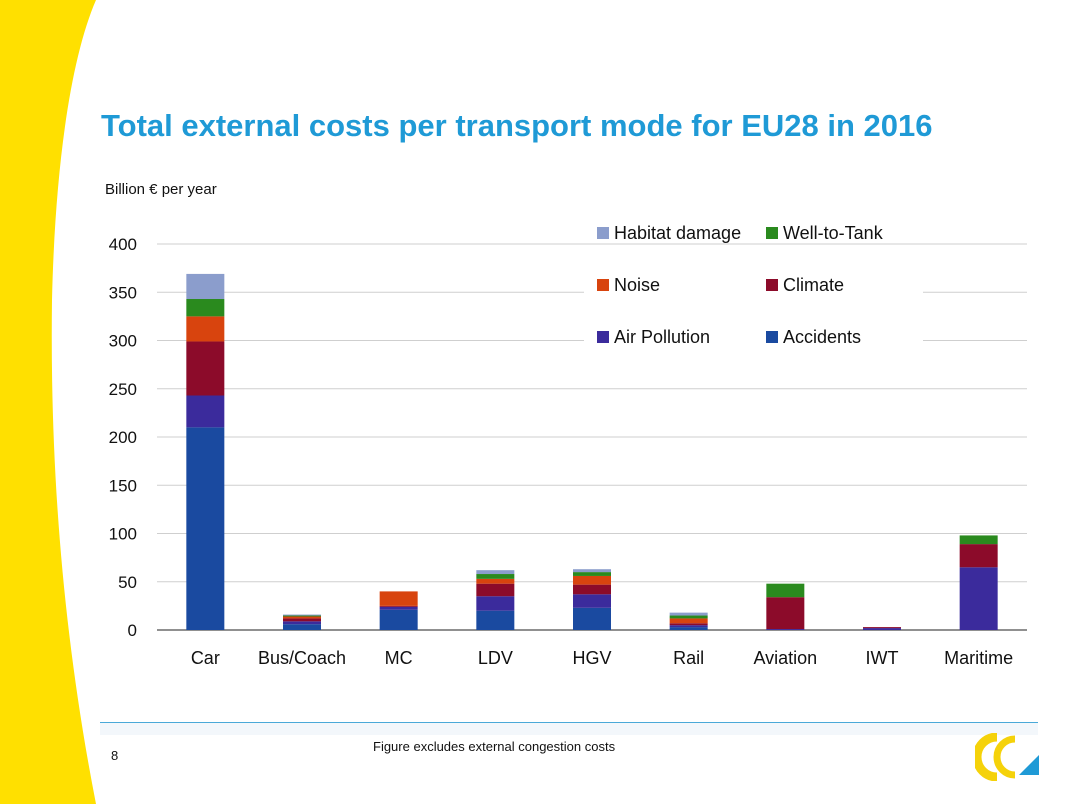 The width and height of the screenshot is (1080, 804). What do you see at coordinates (132, 630) in the screenshot?
I see `y-tick-label: 0` at bounding box center [132, 630].